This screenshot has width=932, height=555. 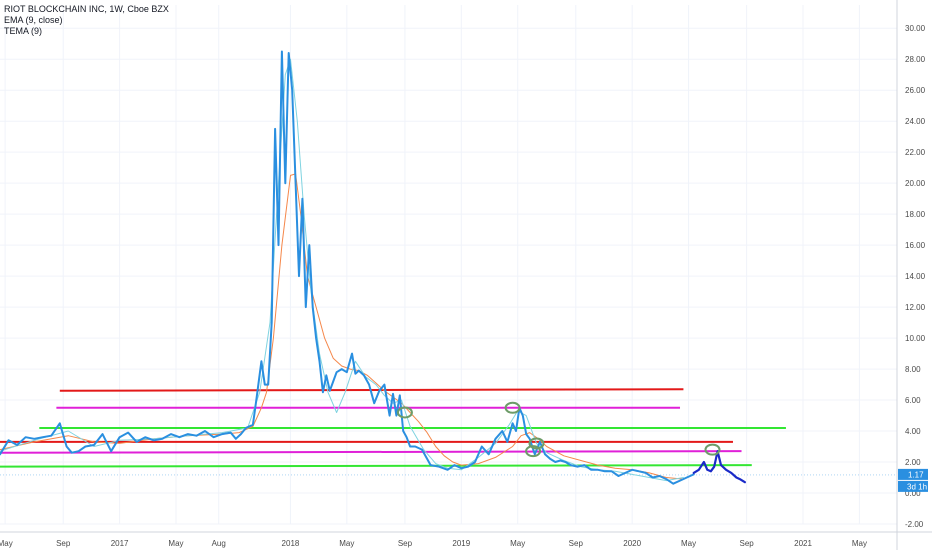 What do you see at coordinates (86, 9) in the screenshot?
I see `symbol-title: RIOT BLOCKCHAIN INC, 1W, Cboe BZX` at bounding box center [86, 9].